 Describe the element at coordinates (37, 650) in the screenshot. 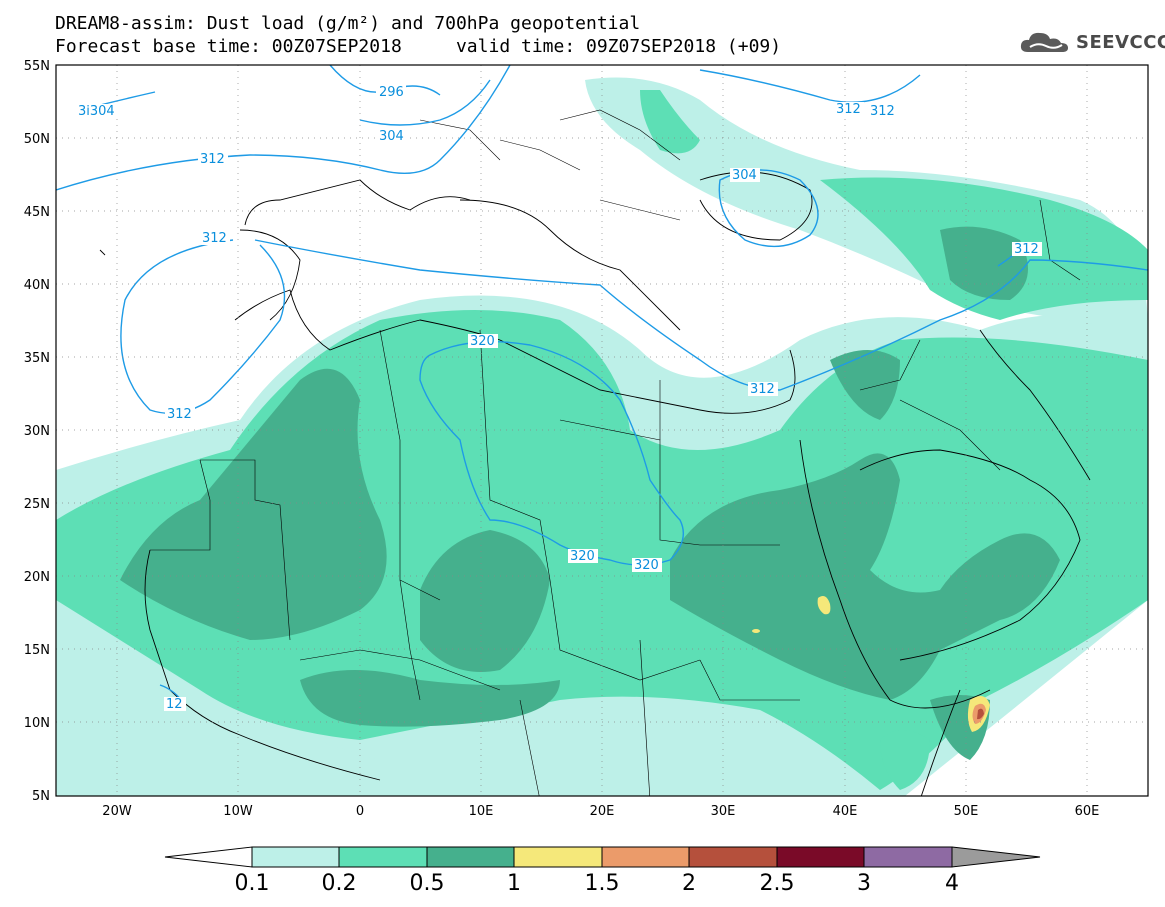

I see `lat-label: 15N` at that location.